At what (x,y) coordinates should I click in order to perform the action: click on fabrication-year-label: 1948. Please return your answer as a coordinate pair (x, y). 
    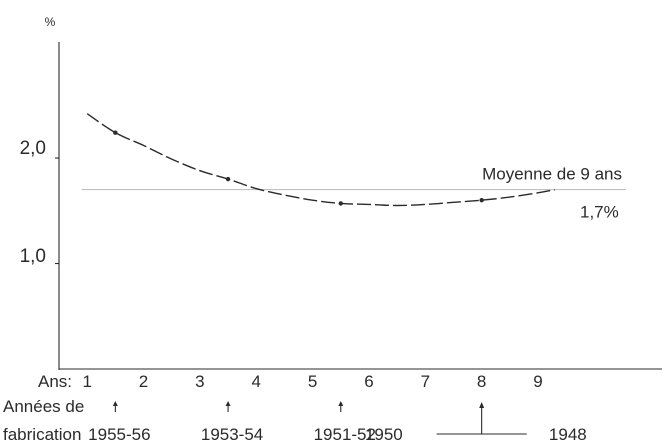
    Looking at the image, I should click on (568, 434).